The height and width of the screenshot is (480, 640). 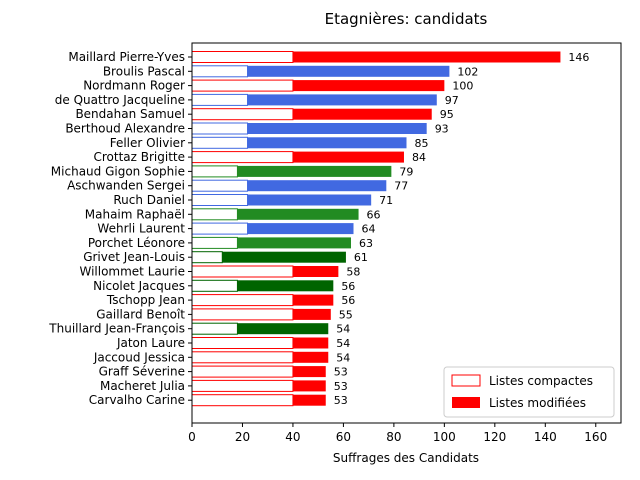 I want to click on data-label: 63, so click(x=366, y=243).